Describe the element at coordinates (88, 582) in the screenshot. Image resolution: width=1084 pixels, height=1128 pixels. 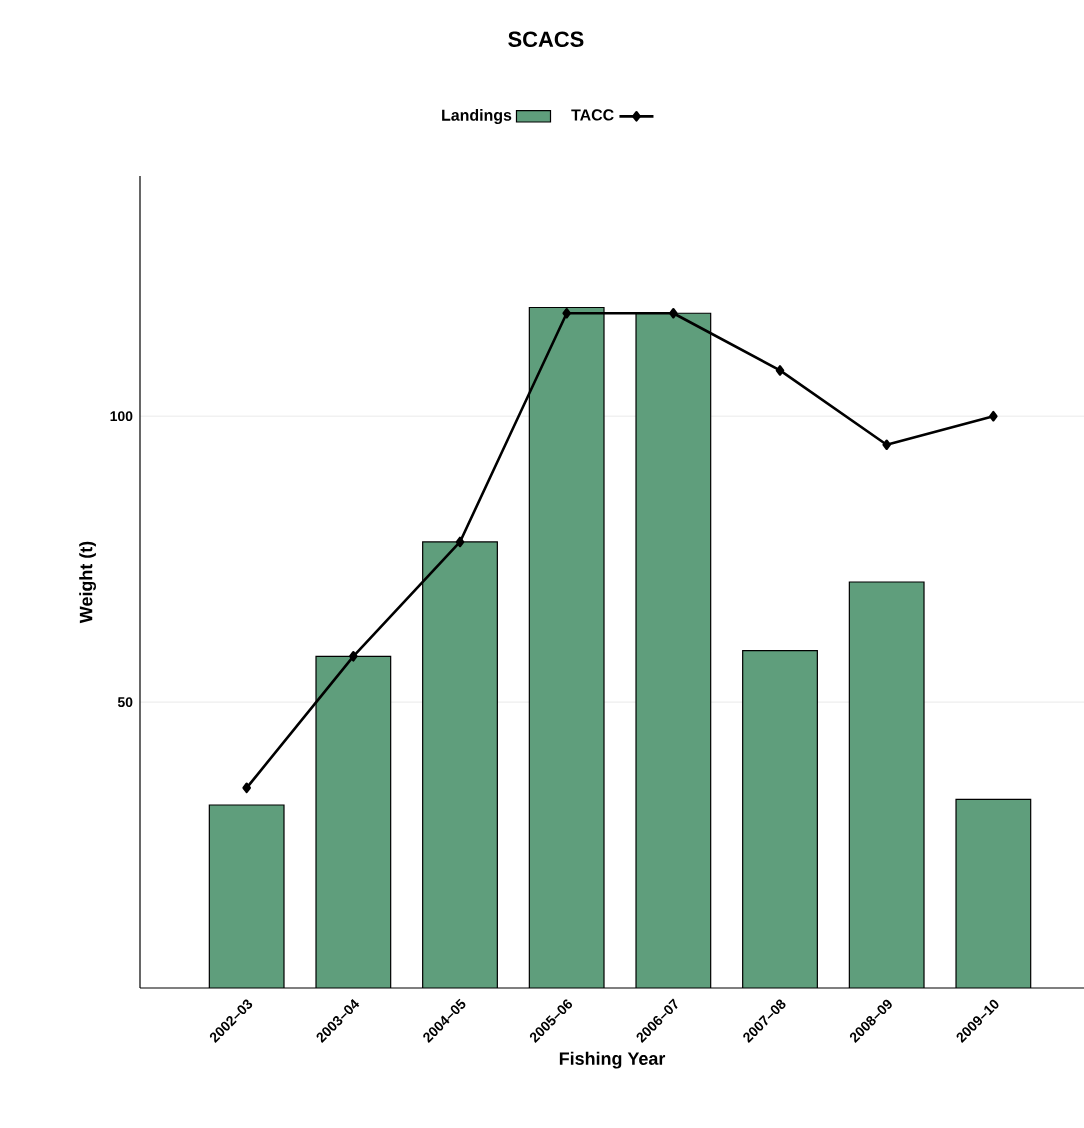
I see `y-axis-title: Weight (t)` at that location.